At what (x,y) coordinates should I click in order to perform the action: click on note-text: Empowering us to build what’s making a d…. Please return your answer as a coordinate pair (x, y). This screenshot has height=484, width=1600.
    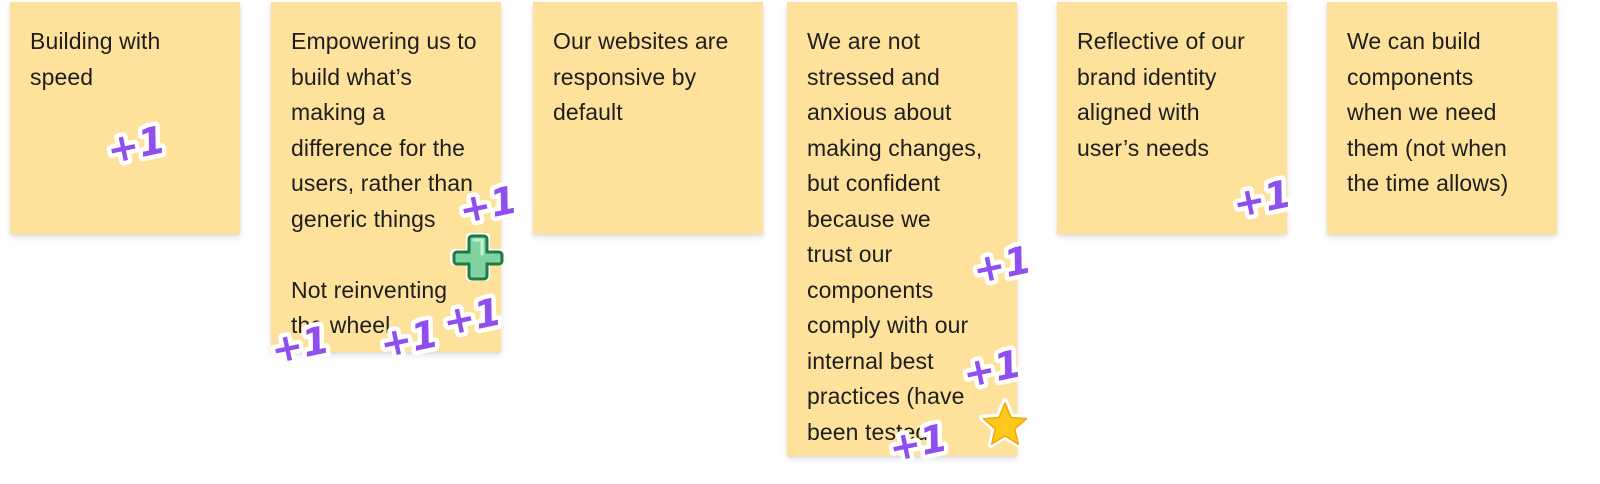
    Looking at the image, I should click on (384, 130).